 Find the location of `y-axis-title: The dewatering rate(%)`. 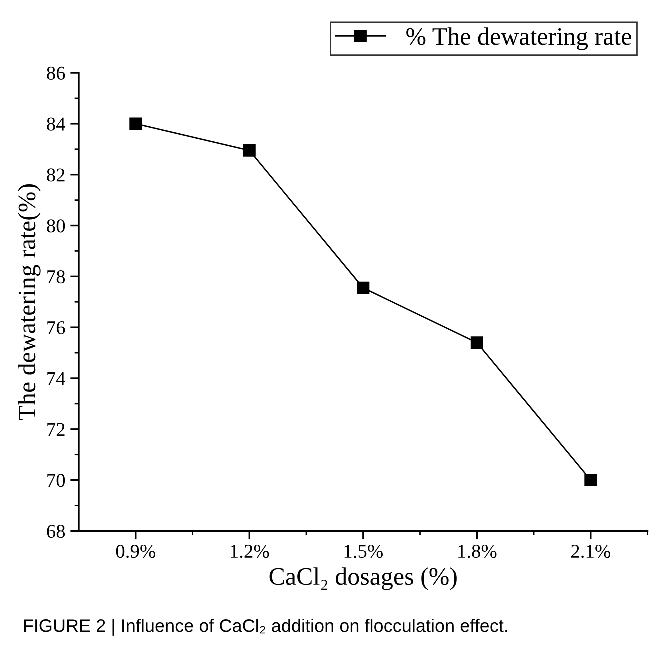

y-axis-title: The dewatering rate(%) is located at coordinates (29, 302).